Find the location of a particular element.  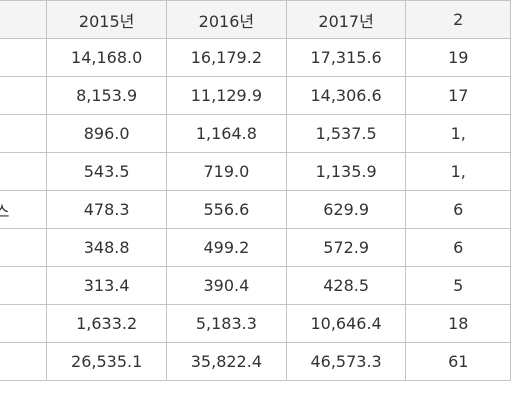

cell-value: 428.5 is located at coordinates (346, 285).